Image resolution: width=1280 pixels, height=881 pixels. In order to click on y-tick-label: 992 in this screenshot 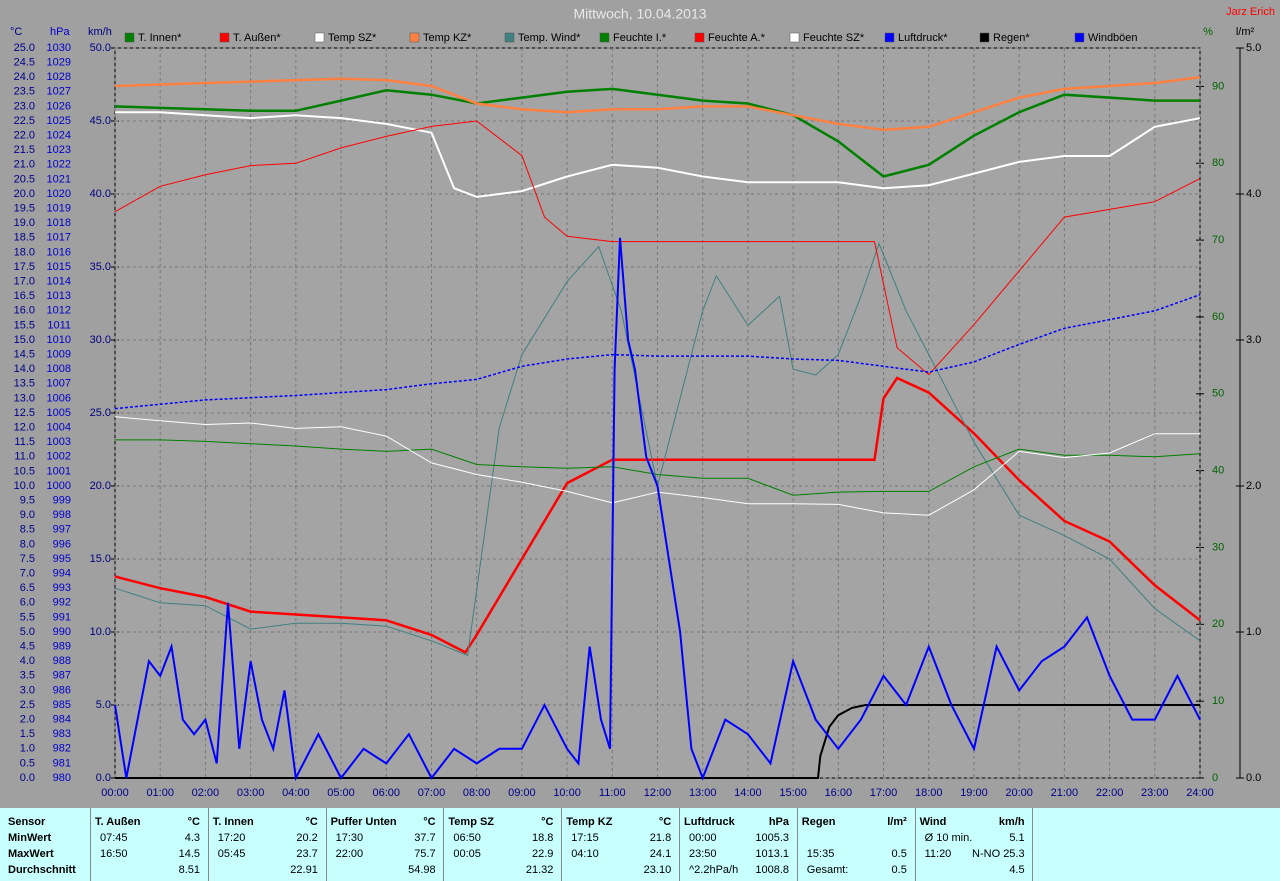, I will do `click(62, 603)`.